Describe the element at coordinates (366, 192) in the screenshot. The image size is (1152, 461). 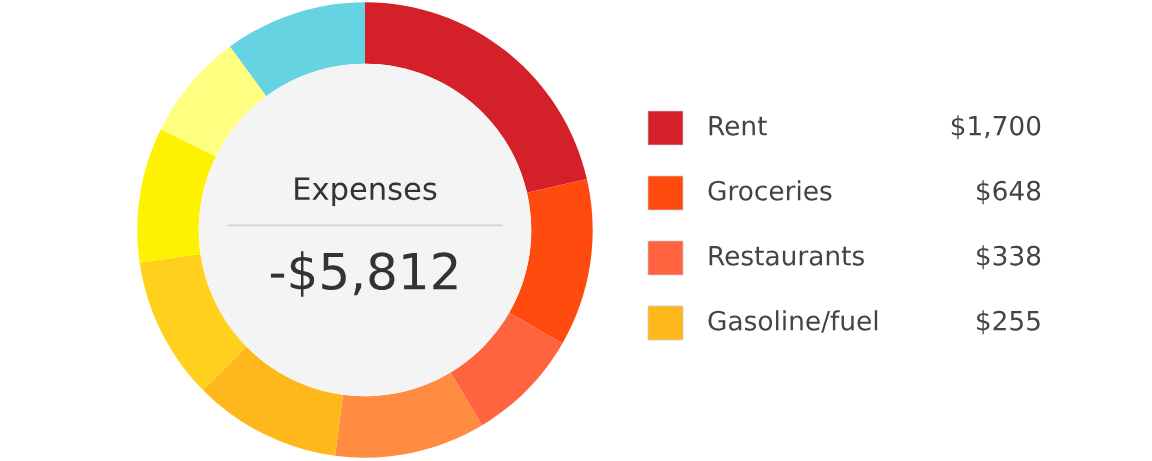
I see `text: Expenses` at that location.